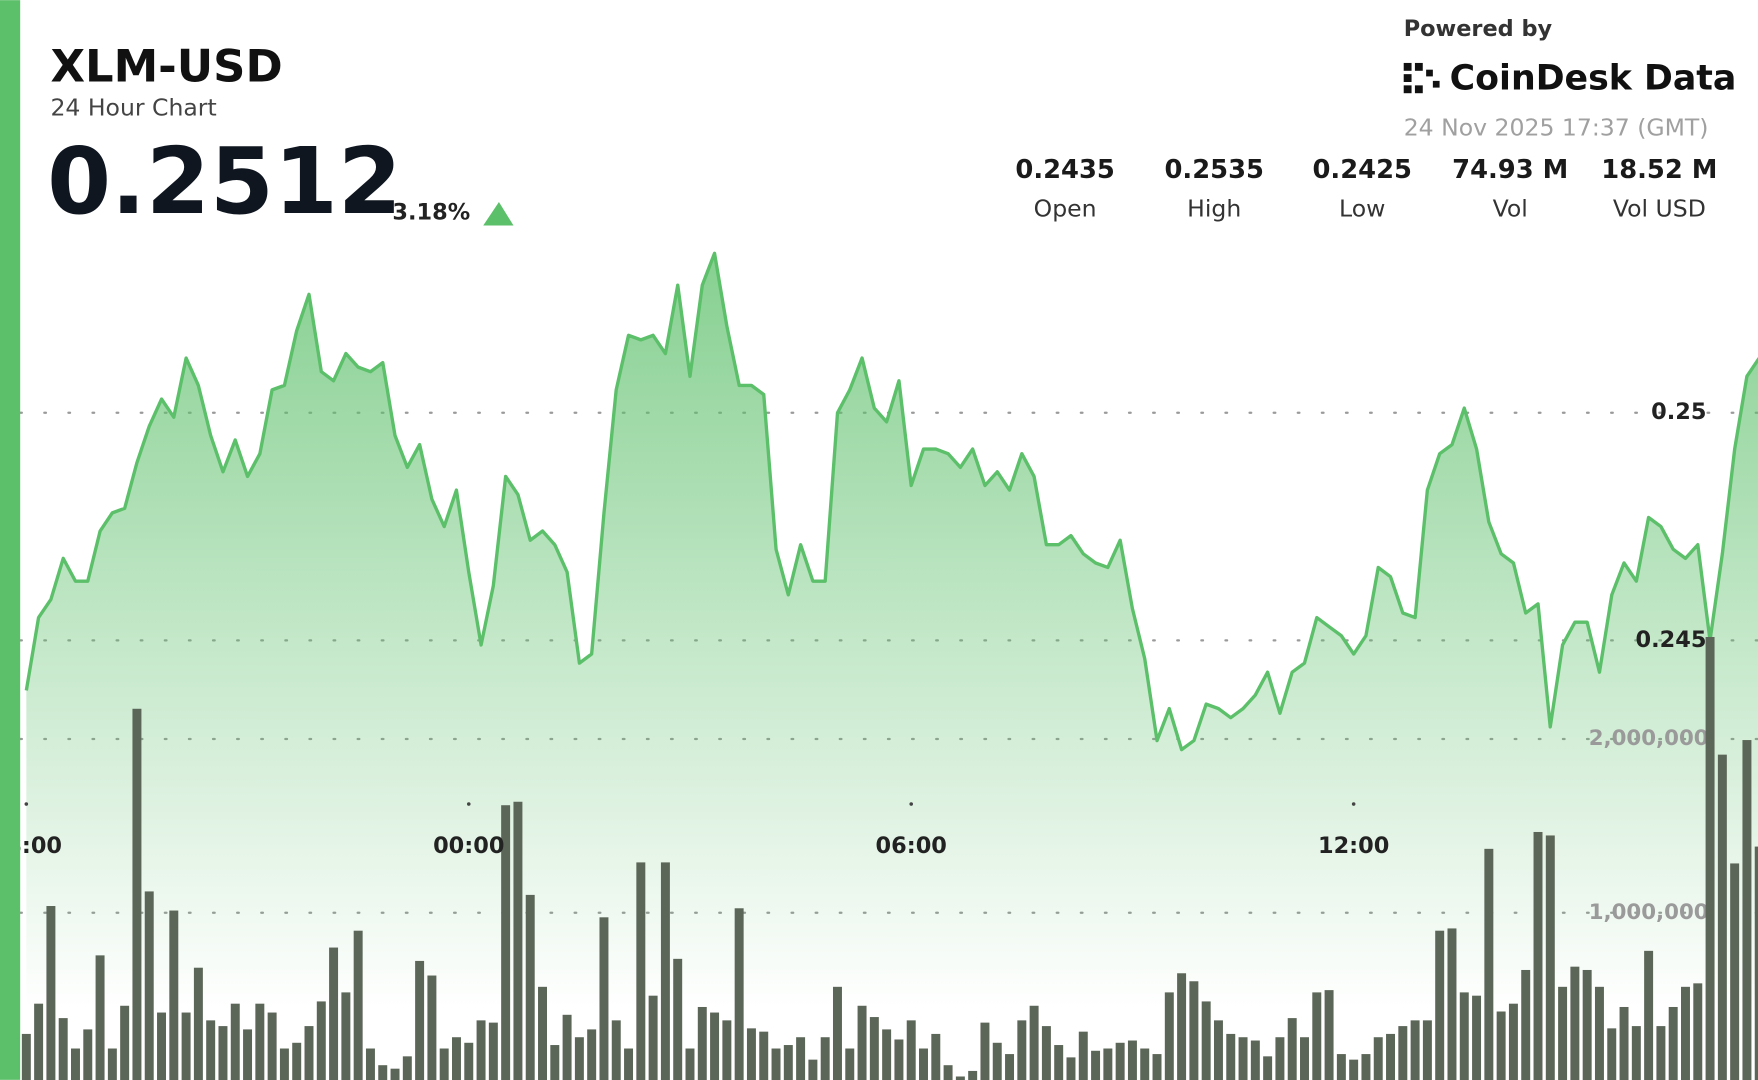 The height and width of the screenshot is (1080, 1758). I want to click on stat-label: Open, so click(1065, 208).